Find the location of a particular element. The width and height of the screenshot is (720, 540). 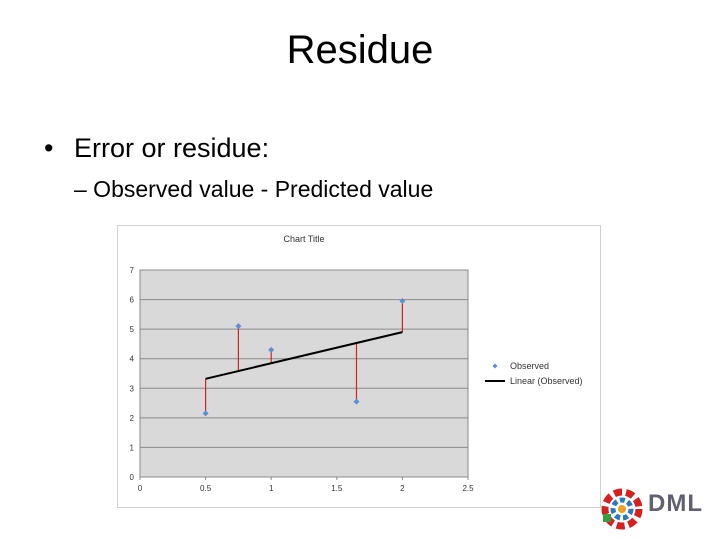

legend-label-observed: Observed is located at coordinates (529, 366).